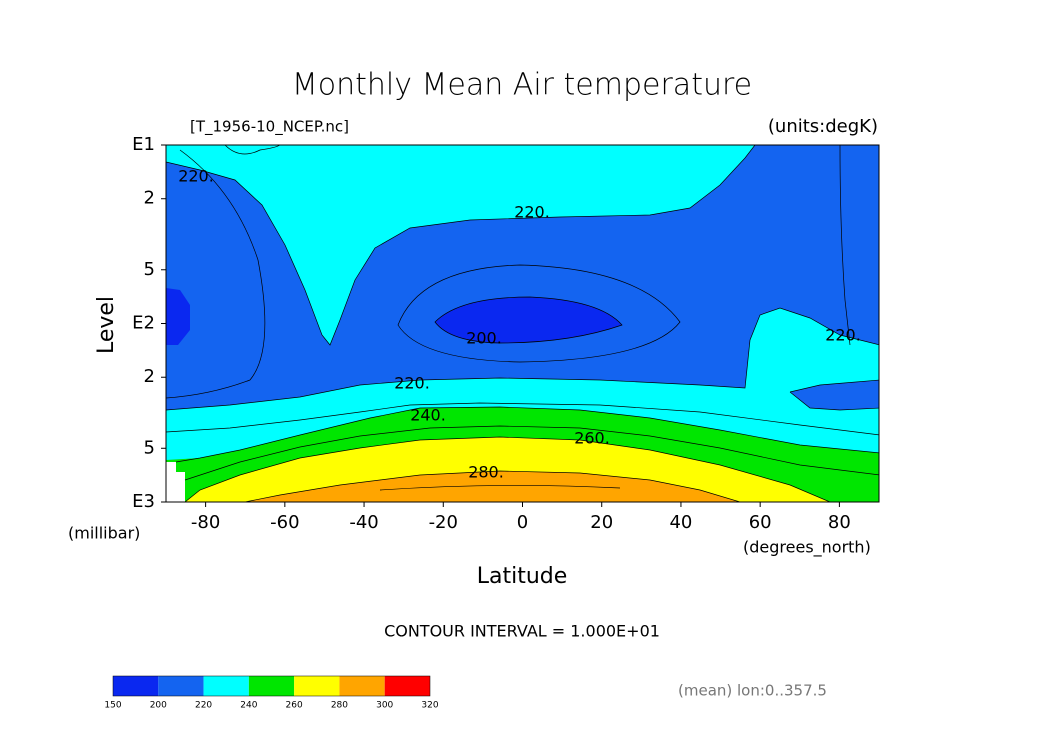  What do you see at coordinates (429, 706) in the screenshot?
I see `colorbar-label: 320` at bounding box center [429, 706].